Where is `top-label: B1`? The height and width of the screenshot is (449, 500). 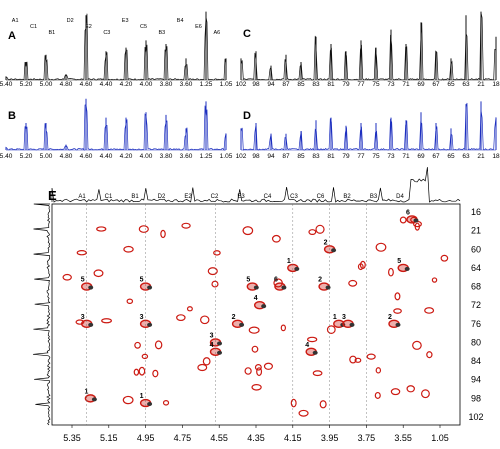 top-label: B1 is located at coordinates (135, 197).